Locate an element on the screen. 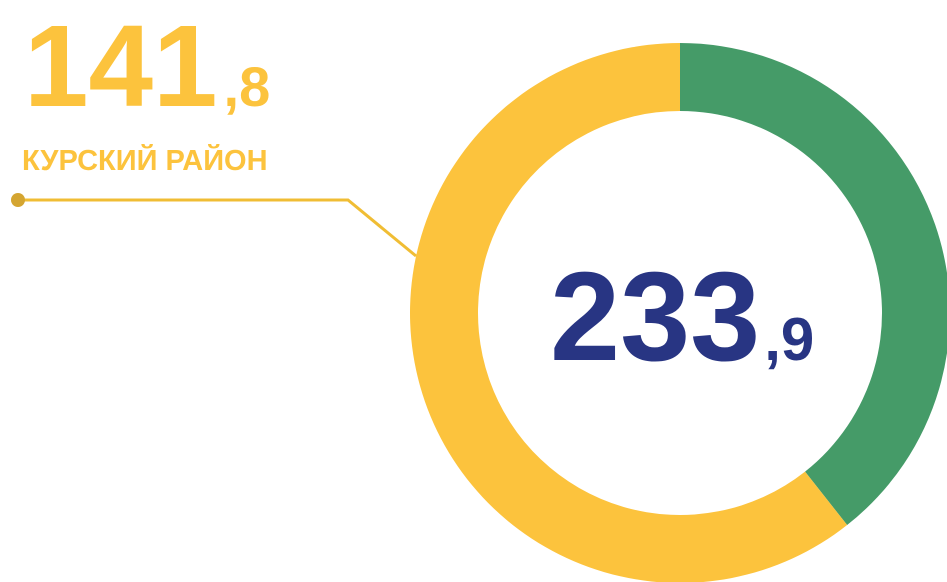 Image resolution: width=947 pixels, height=582 pixels. leader-dot is located at coordinates (18, 200).